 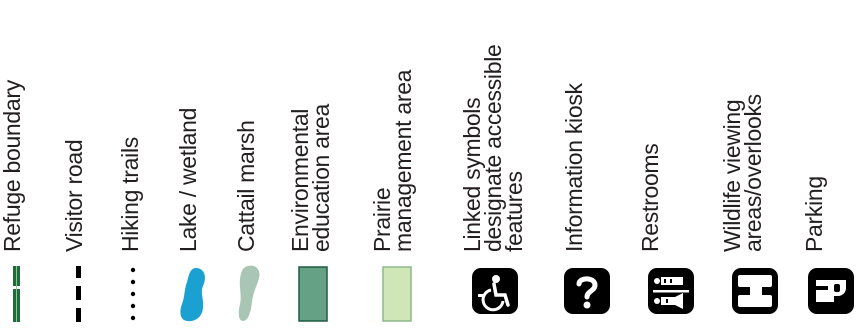 What do you see at coordinates (310, 178) in the screenshot?
I see `legend-label: Environmental education area` at bounding box center [310, 178].